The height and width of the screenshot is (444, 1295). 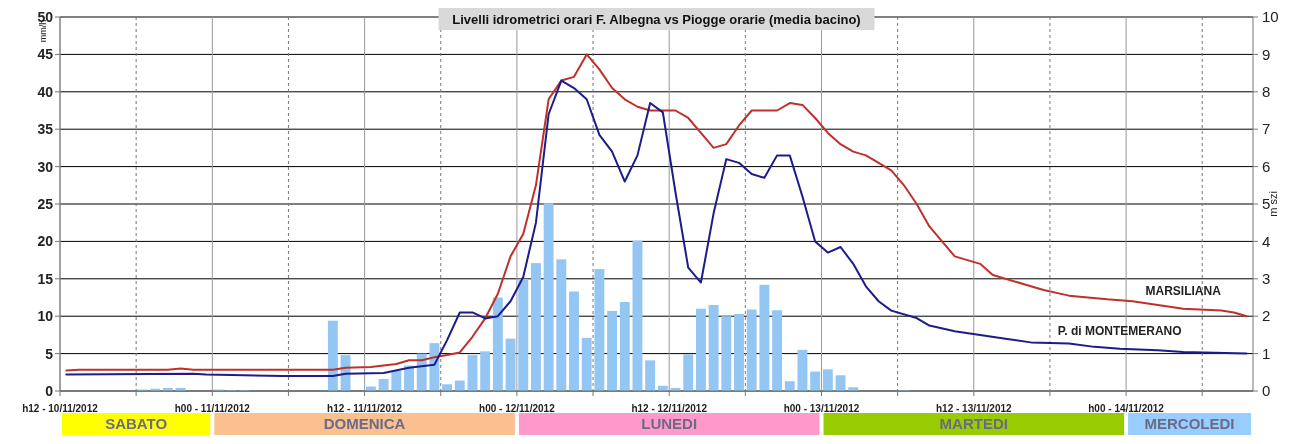 I want to click on text: SABATO, so click(x=136, y=424).